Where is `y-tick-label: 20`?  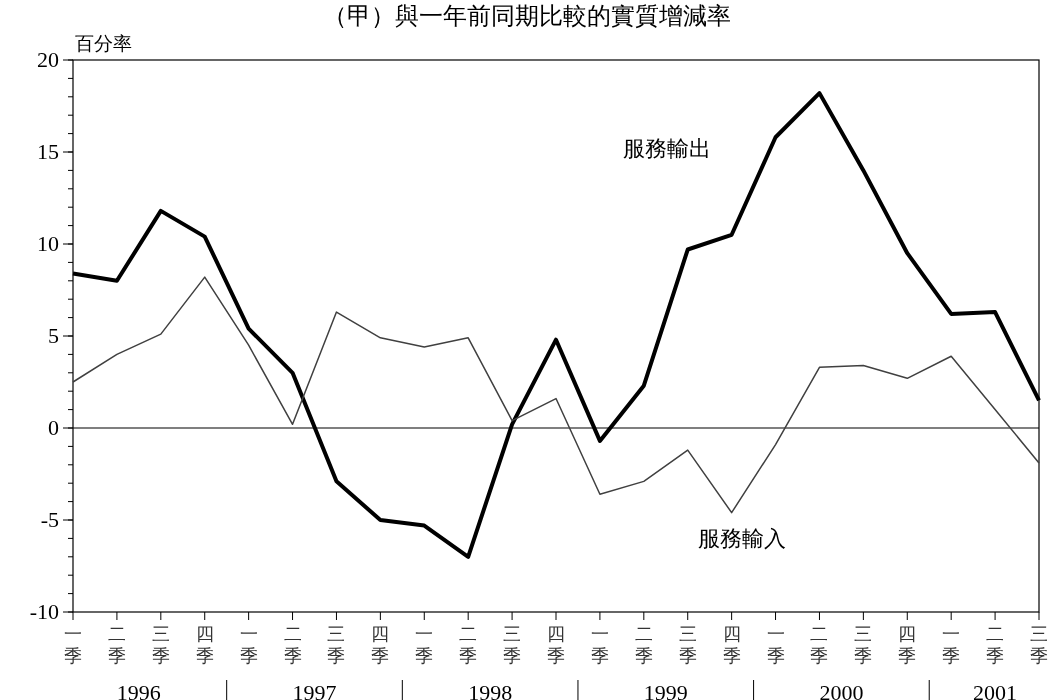 y-tick-label: 20 is located at coordinates (48, 59).